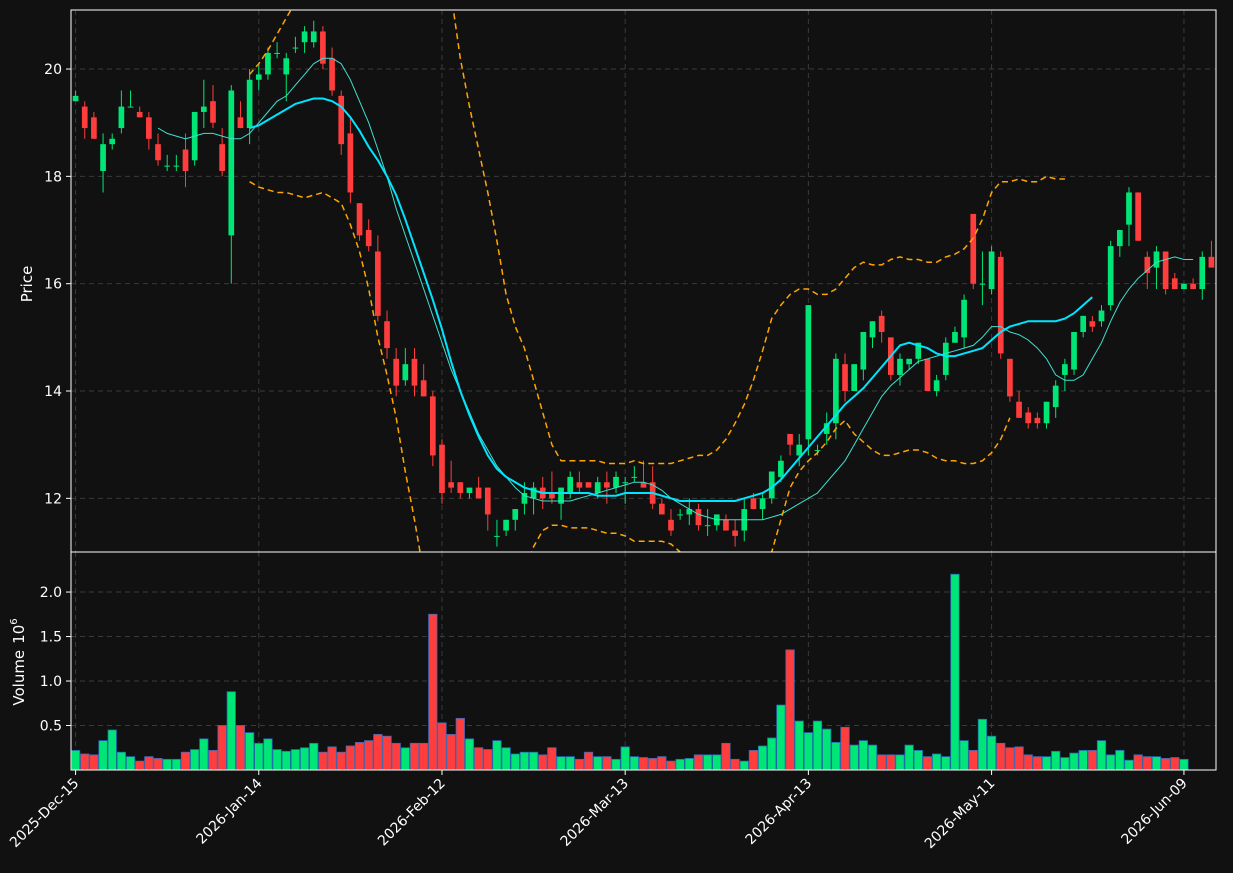 This screenshot has width=1233, height=873. Describe the element at coordinates (53, 499) in the screenshot. I see `price-y-tick-label: 12` at that location.